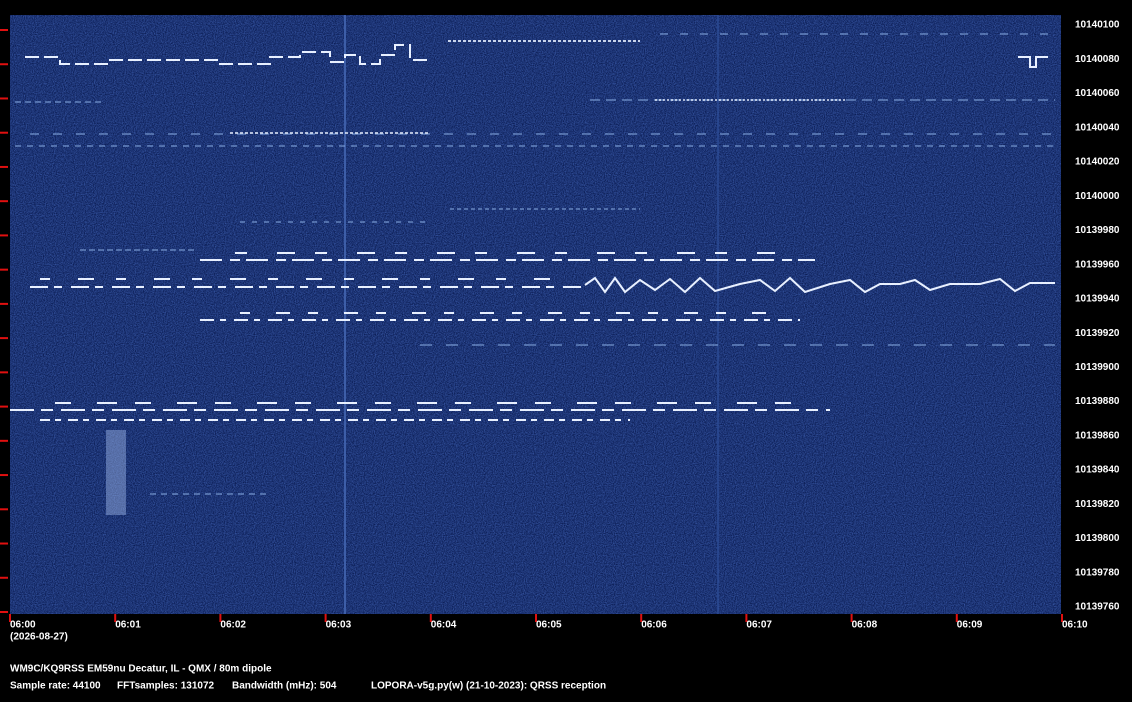  I want to click on bandwidth: Bandwidth (mHz): 504, so click(284, 686).